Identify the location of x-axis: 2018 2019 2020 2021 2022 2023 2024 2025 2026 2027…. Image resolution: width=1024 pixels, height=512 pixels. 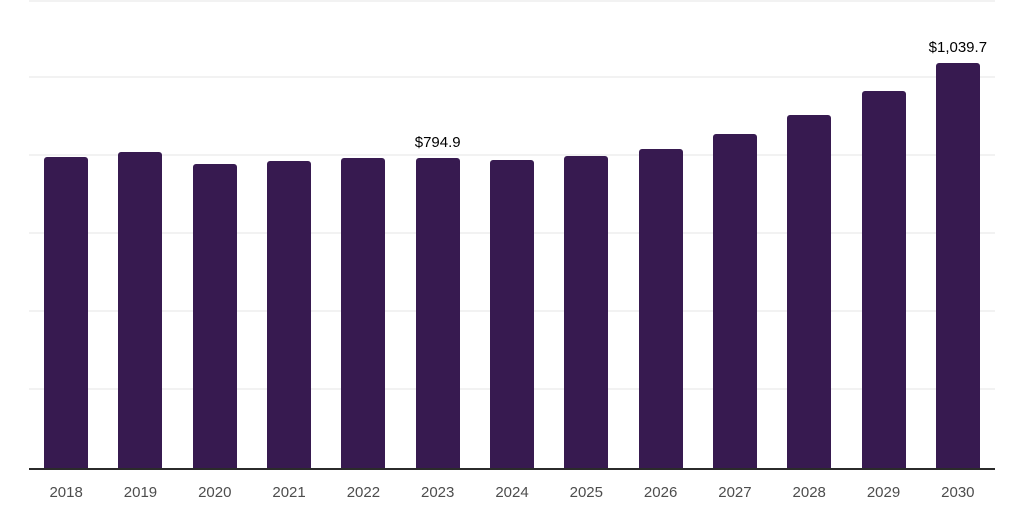
(512, 495).